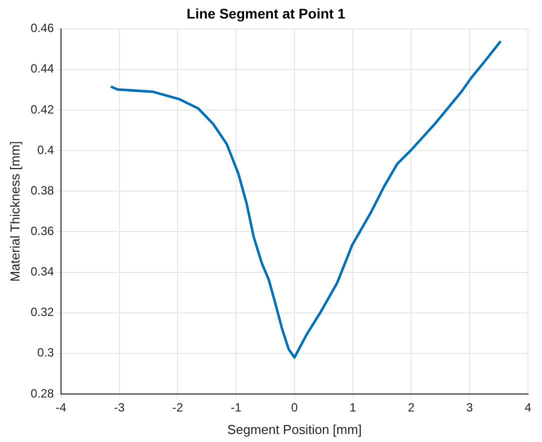  What do you see at coordinates (14, 211) in the screenshot?
I see `y-axis-title: Material Thickness [mm]` at bounding box center [14, 211].